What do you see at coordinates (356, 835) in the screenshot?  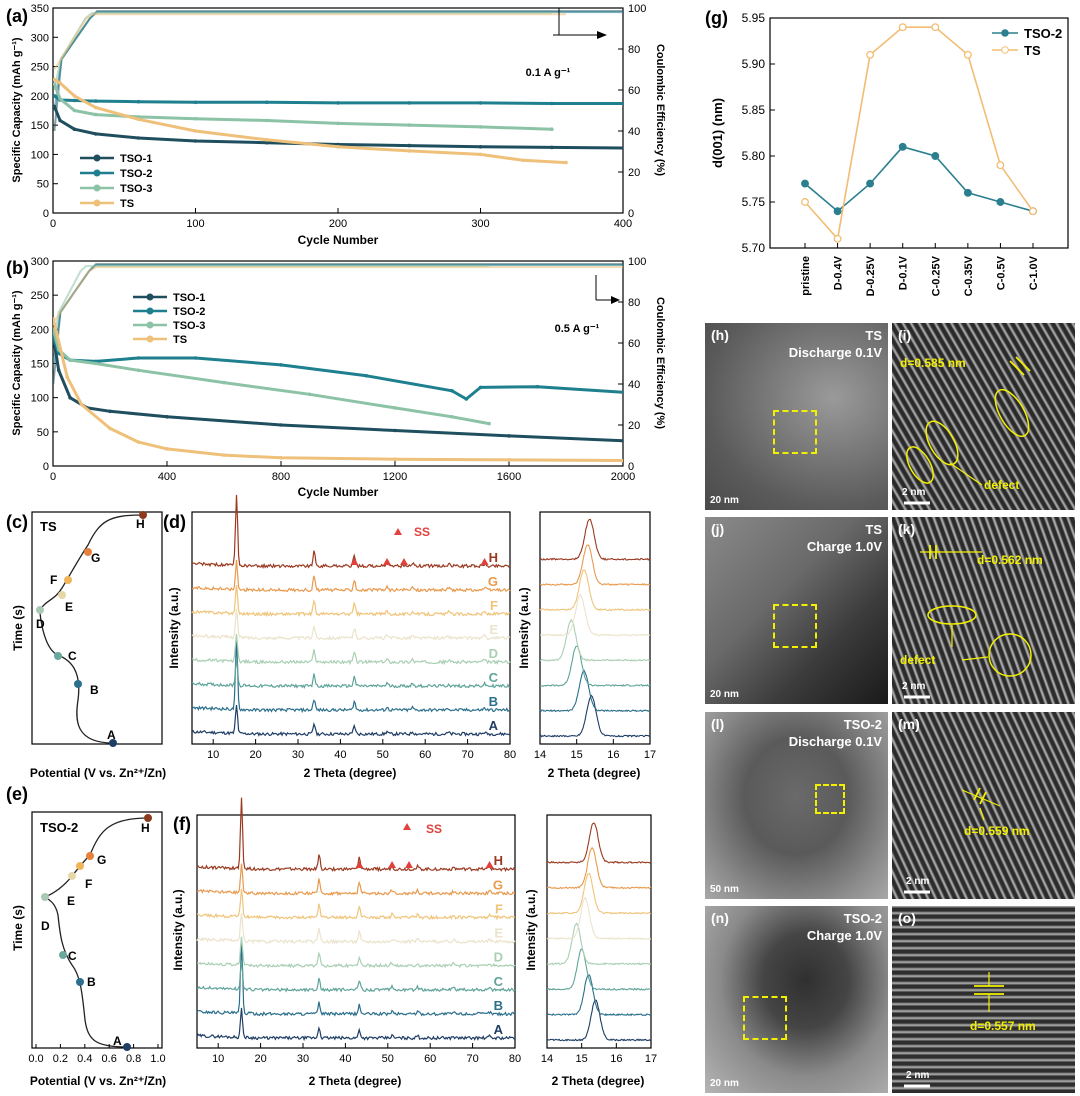 I see `xrd-trace-f-h` at bounding box center [356, 835].